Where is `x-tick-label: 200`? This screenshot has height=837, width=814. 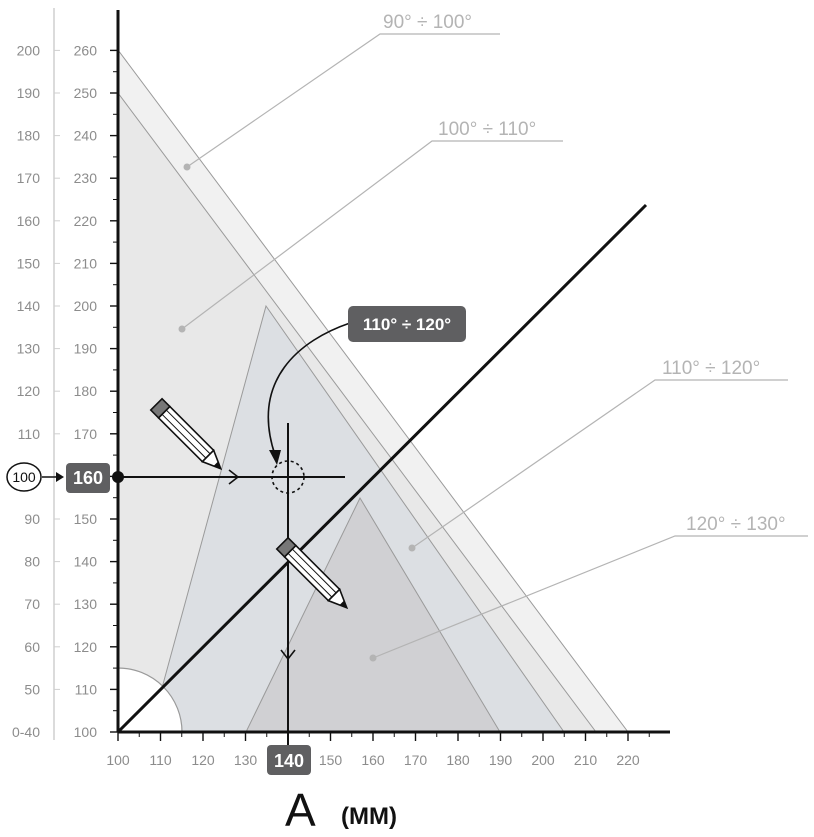
x-tick-label: 200 is located at coordinates (543, 760).